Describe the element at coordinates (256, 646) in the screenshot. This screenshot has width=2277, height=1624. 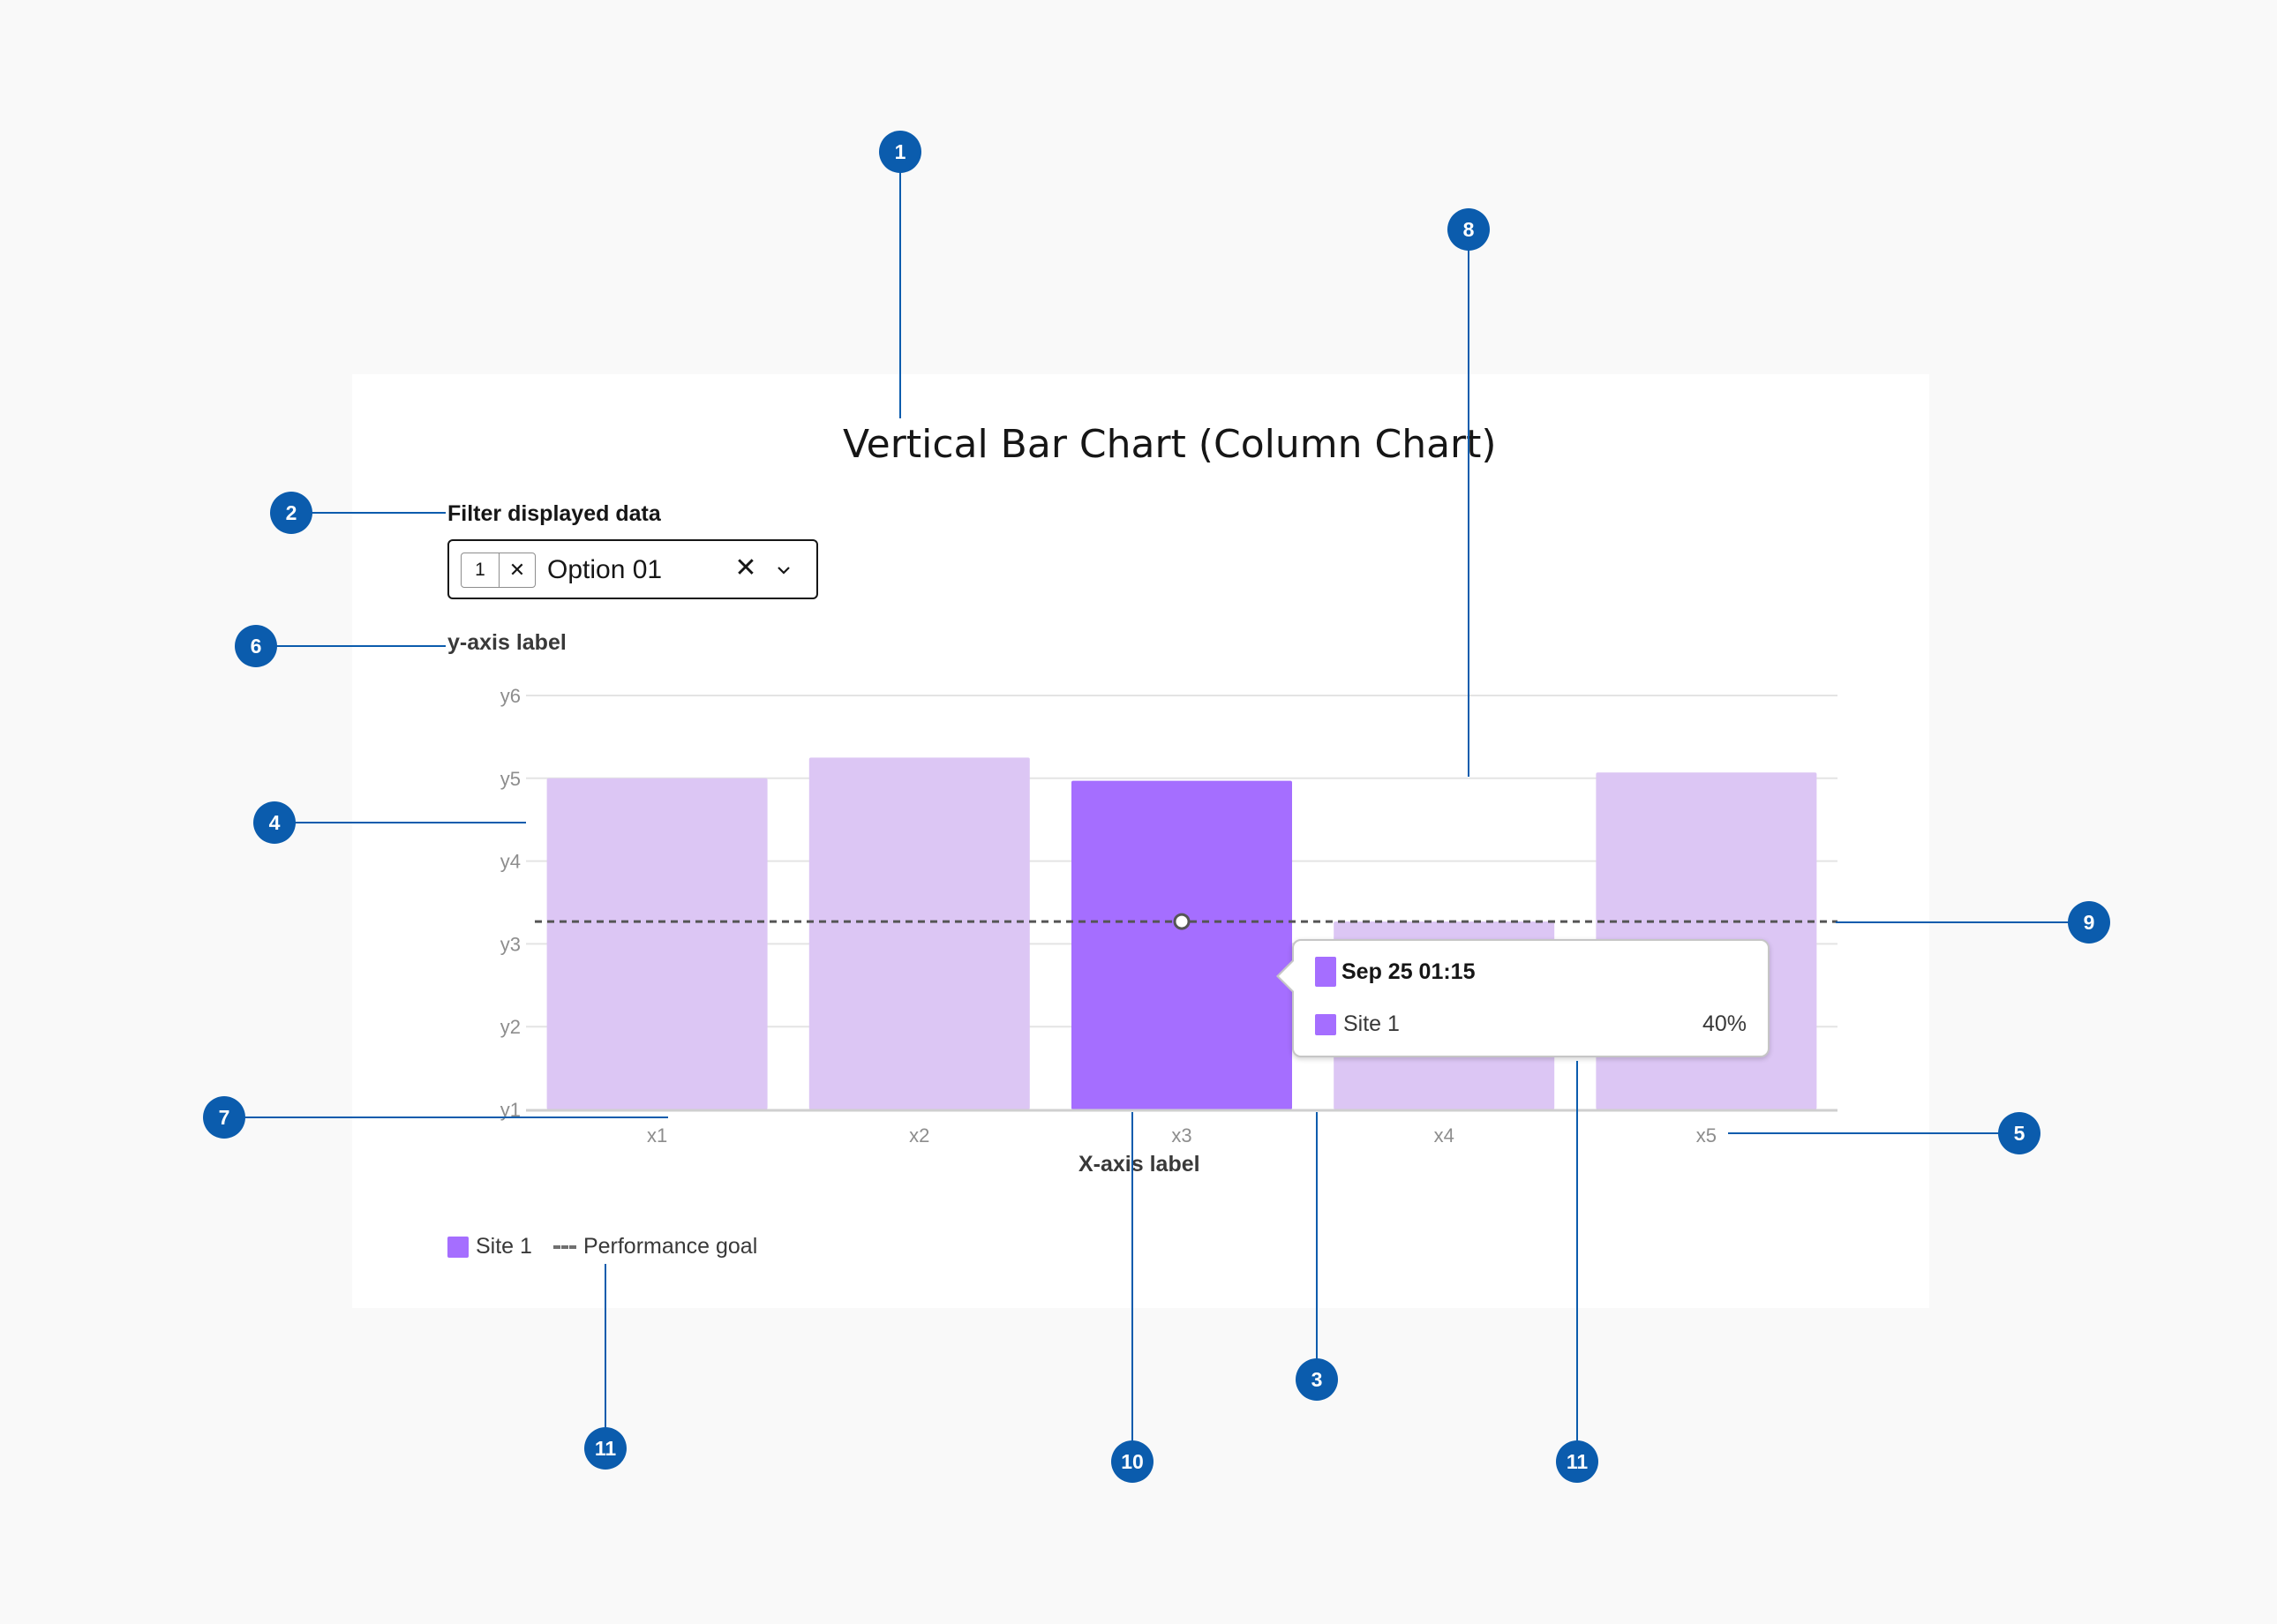
I see `annotation-marker-6: 6` at that location.